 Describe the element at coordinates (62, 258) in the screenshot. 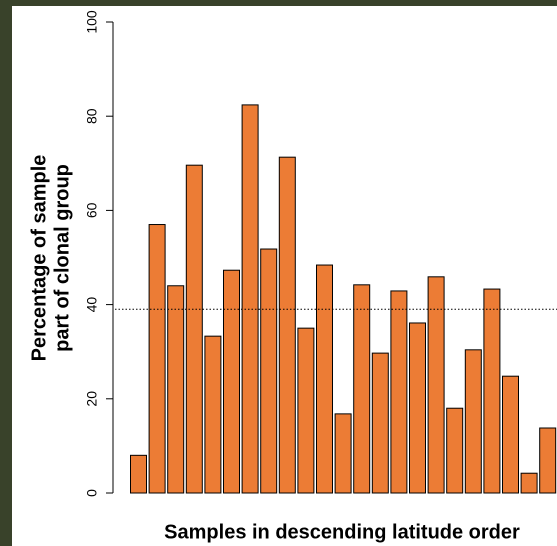

I see `y-axis-label: part of clonal group` at that location.